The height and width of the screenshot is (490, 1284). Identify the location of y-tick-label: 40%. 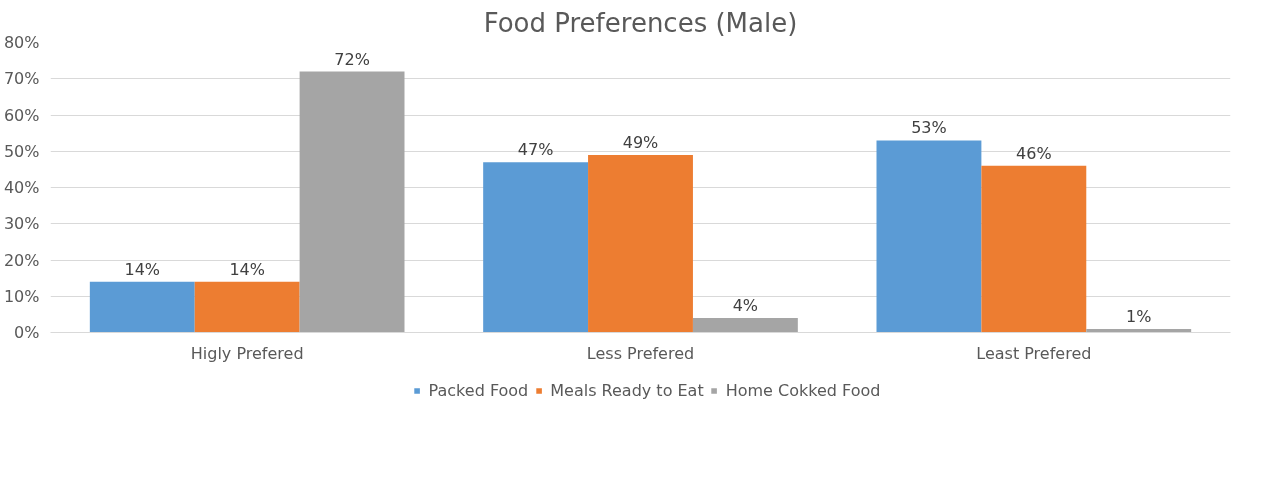
(21, 187).